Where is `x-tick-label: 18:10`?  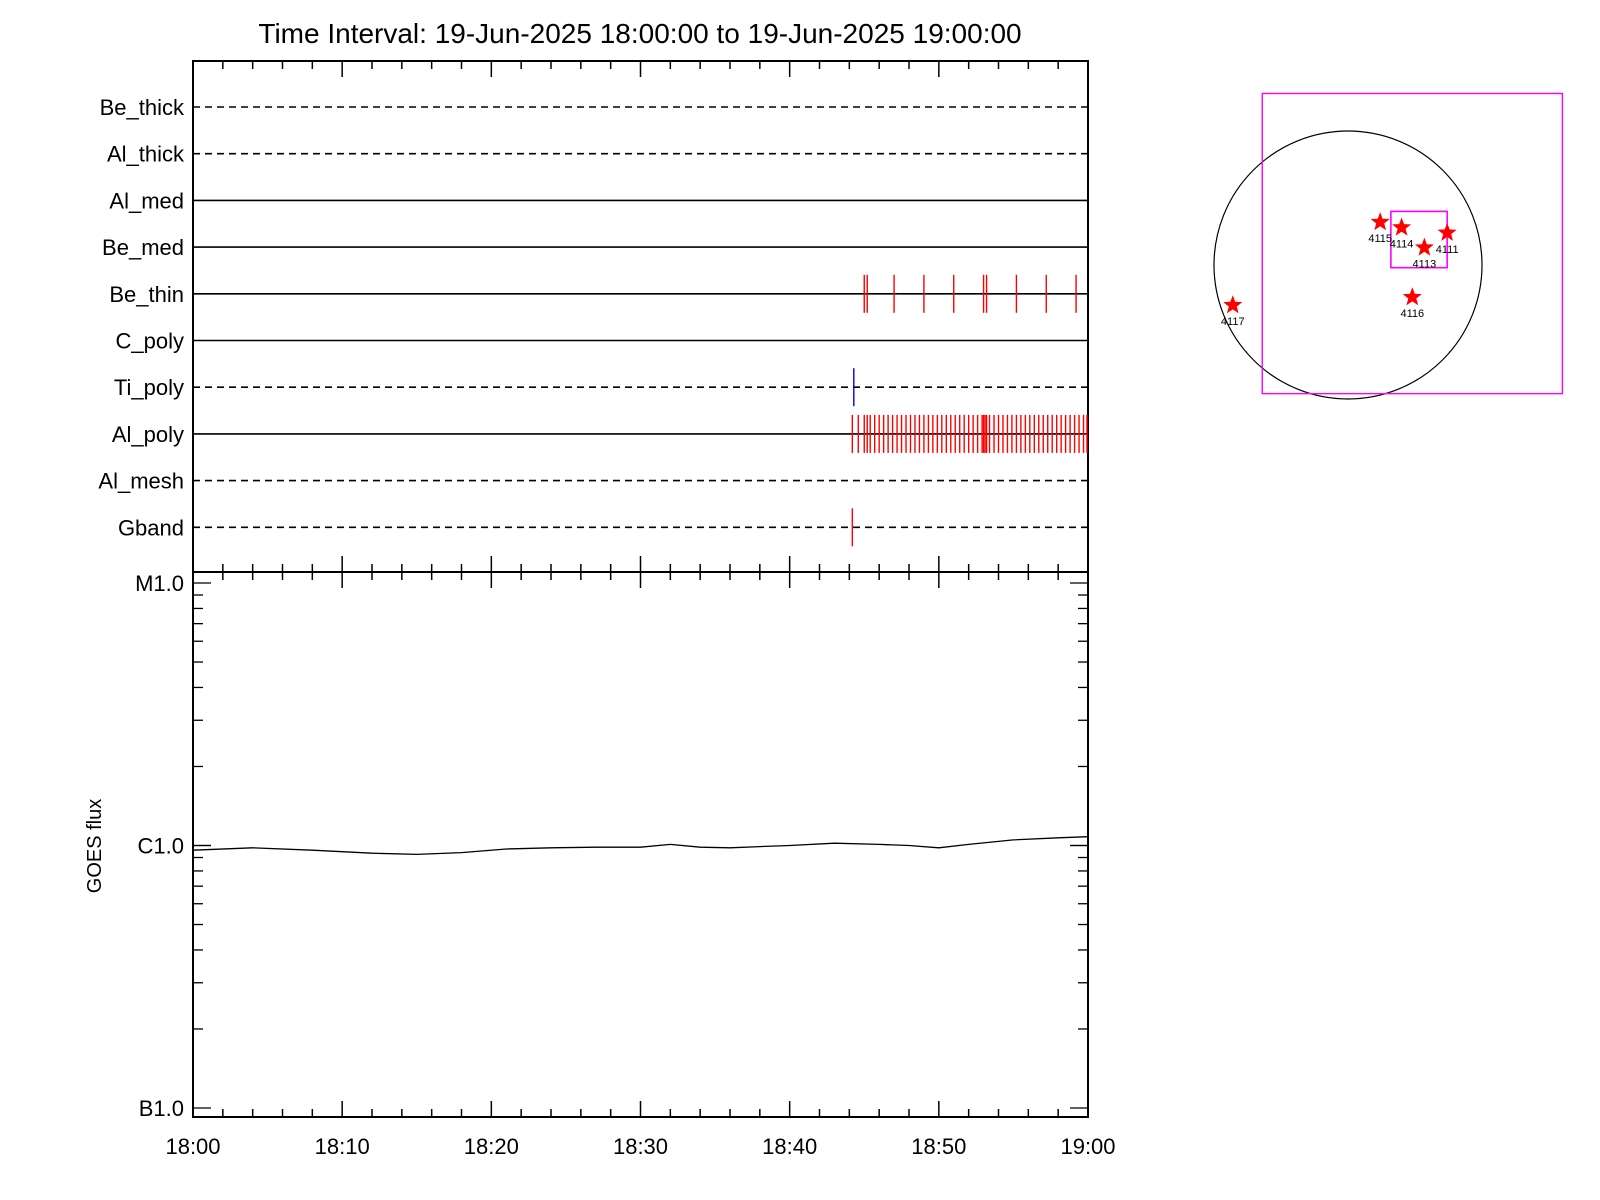 x-tick-label: 18:10 is located at coordinates (342, 1146).